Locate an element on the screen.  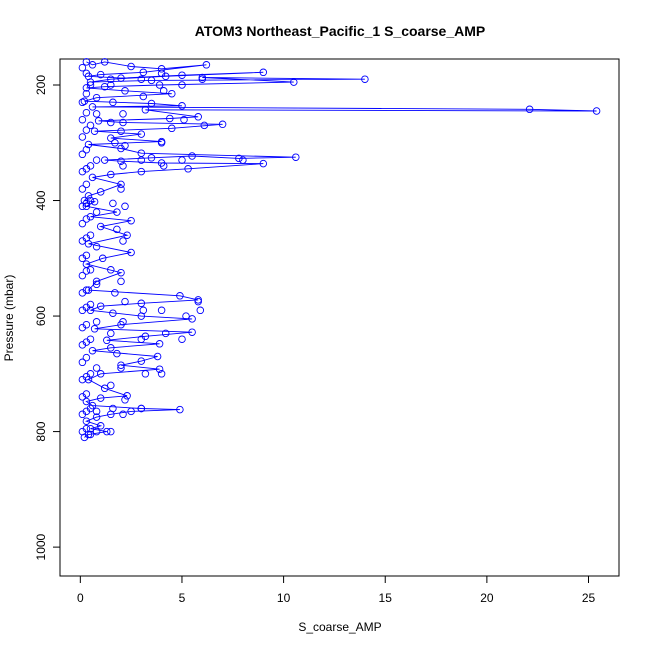
y-tick-label: 600 is located at coordinates (41, 316).